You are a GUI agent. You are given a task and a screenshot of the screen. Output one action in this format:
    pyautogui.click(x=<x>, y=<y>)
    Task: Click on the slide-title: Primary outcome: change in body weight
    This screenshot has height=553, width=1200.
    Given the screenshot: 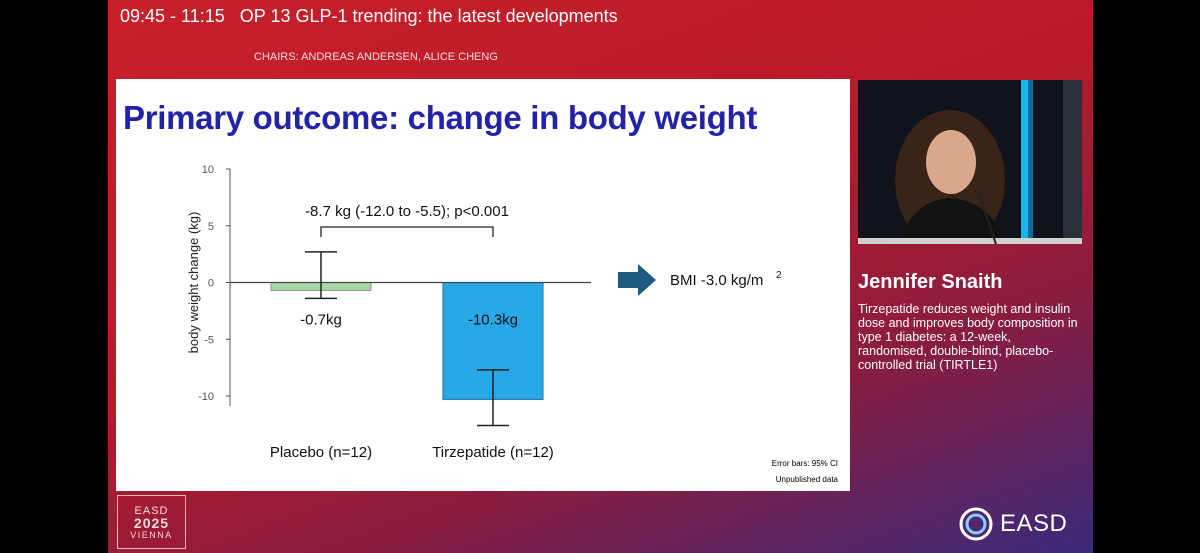 What is the action you would take?
    pyautogui.click(x=440, y=117)
    